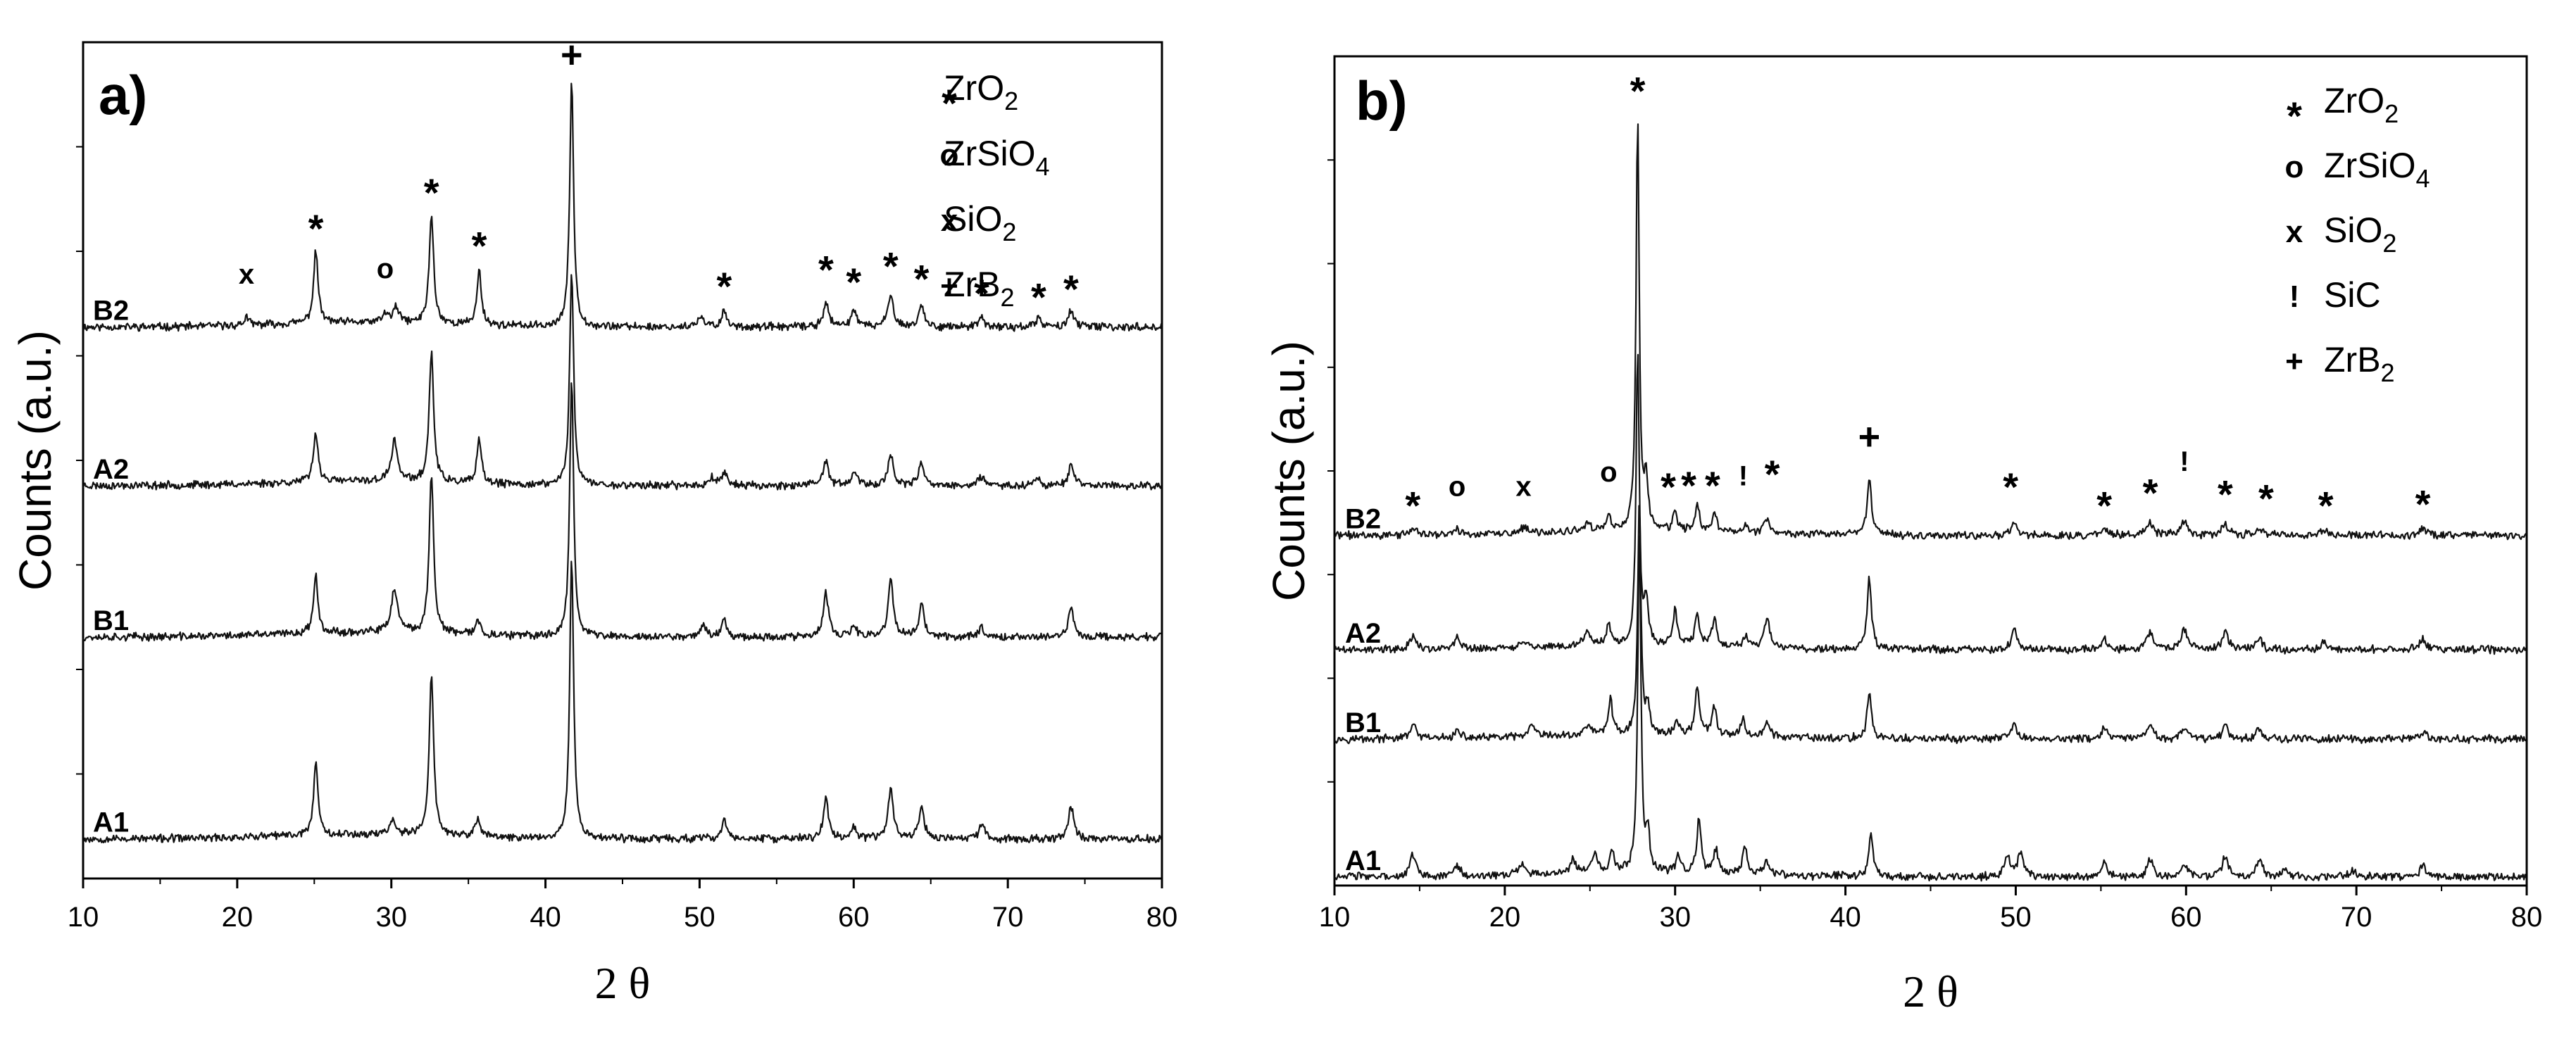 Image resolution: width=2576 pixels, height=1039 pixels. What do you see at coordinates (2294, 296) in the screenshot?
I see `legend-symbol: !` at bounding box center [2294, 296].